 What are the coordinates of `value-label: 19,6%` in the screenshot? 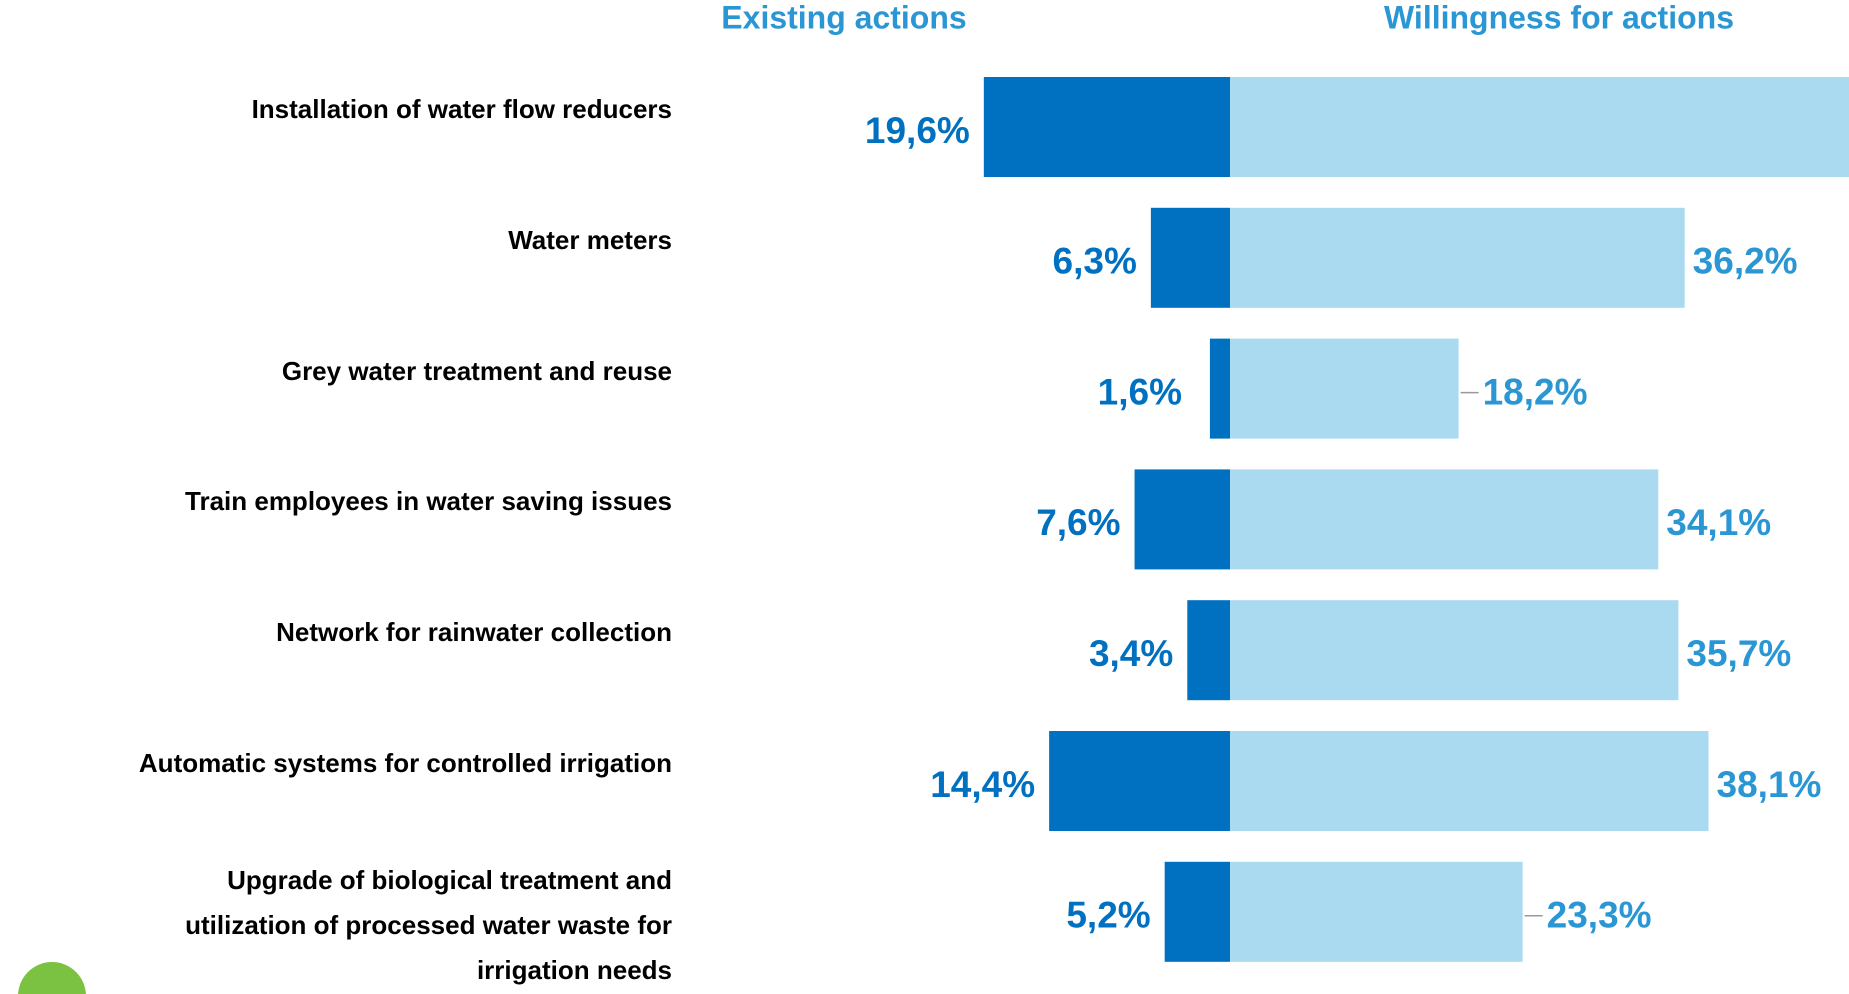 It's located at (917, 130).